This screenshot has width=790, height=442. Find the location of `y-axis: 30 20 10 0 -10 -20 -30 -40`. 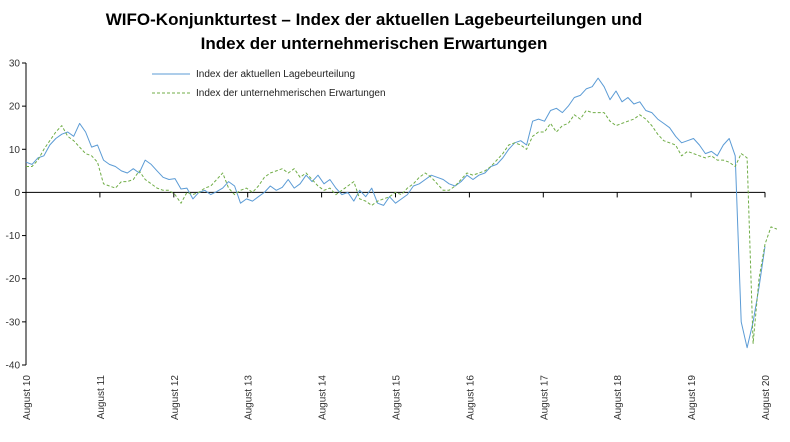

y-axis: 30 20 10 0 -10 -20 -30 -40 is located at coordinates (16, 215).